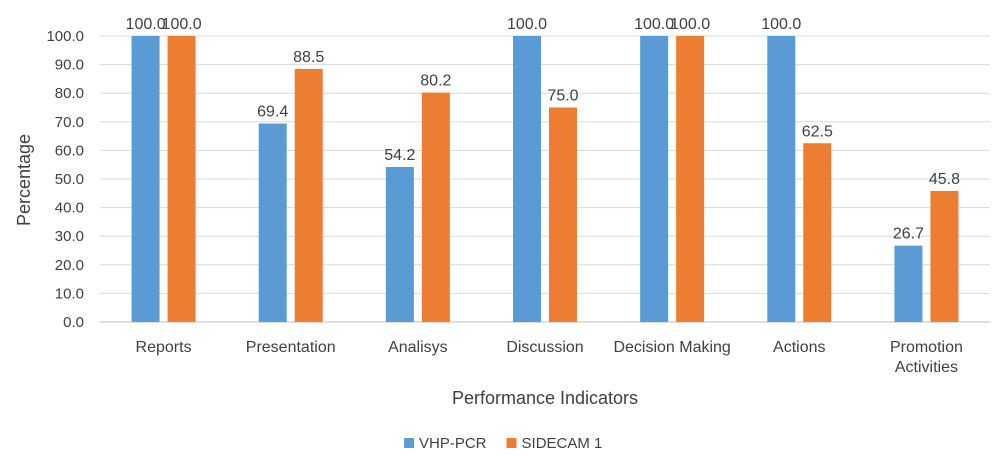 This screenshot has width=999, height=467. What do you see at coordinates (69, 179) in the screenshot?
I see `y-tick-label: 50.0` at bounding box center [69, 179].